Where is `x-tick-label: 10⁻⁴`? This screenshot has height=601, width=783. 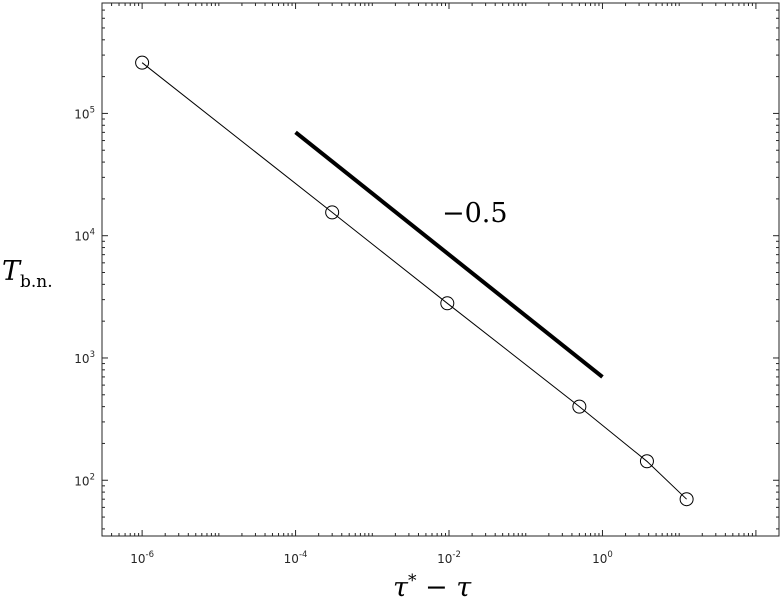
x-tick-label: 10⁻⁴ is located at coordinates (296, 558).